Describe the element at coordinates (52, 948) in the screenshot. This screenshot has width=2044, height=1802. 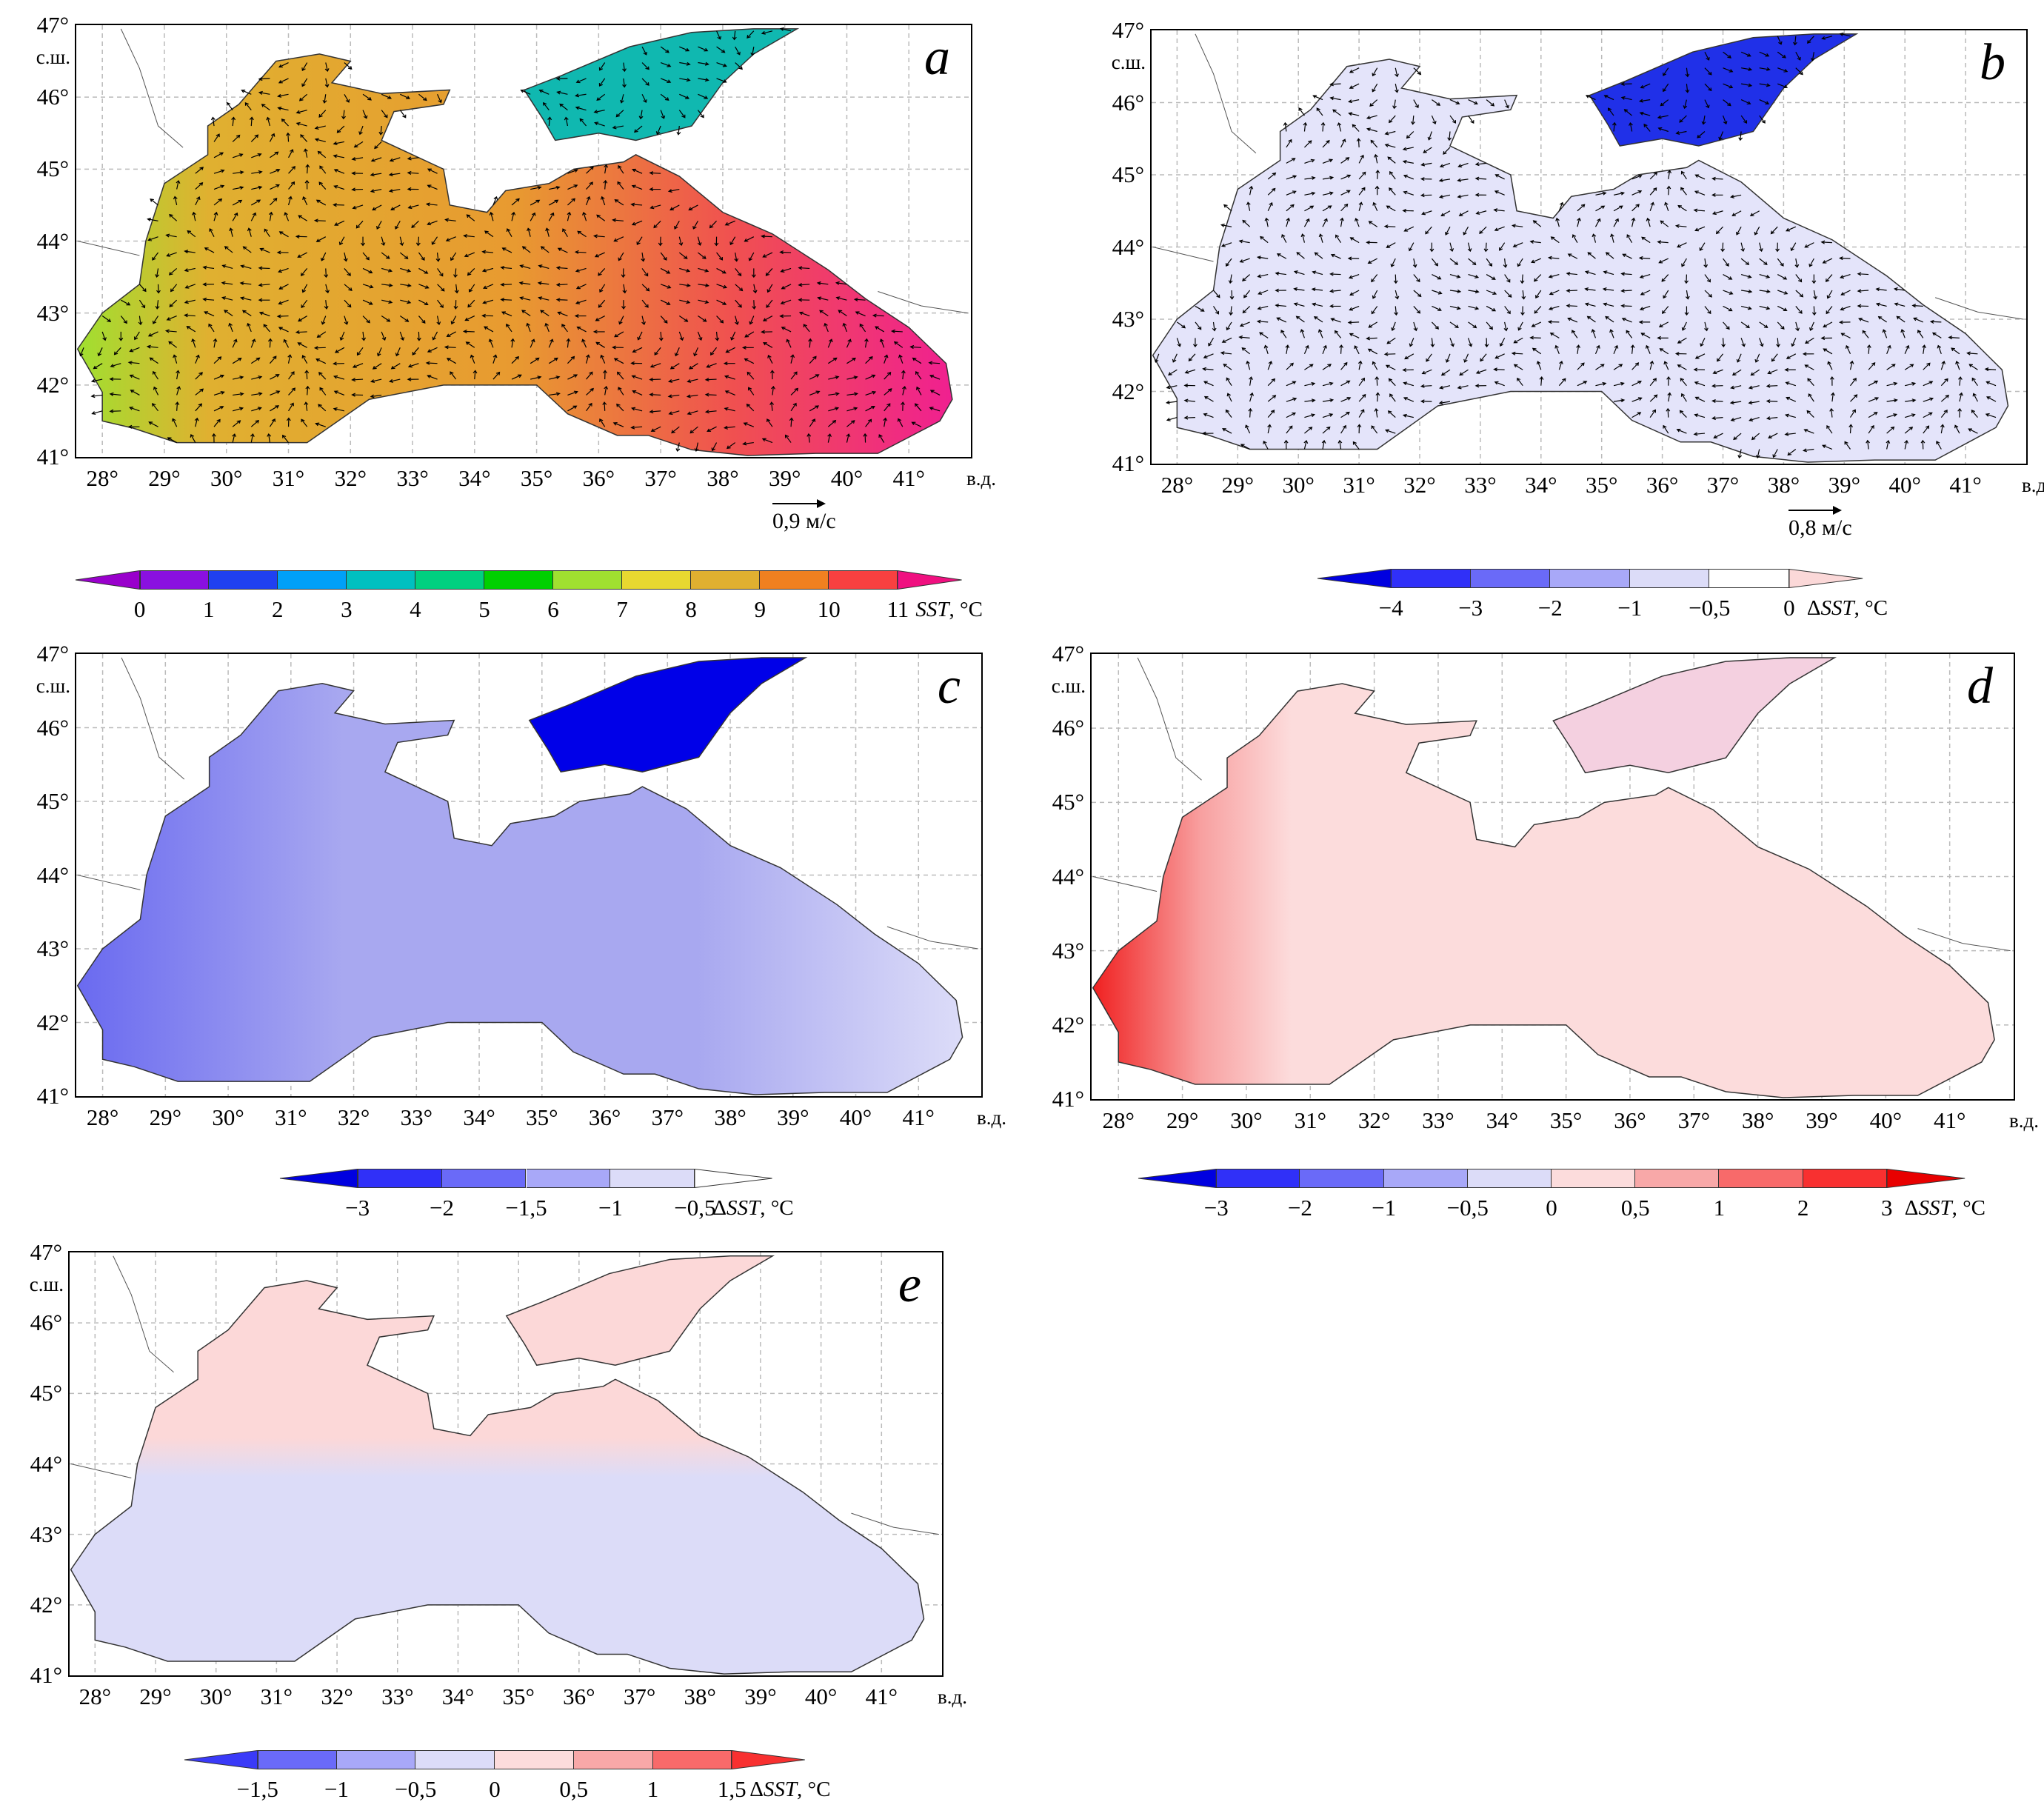
I see `lat-tick-label: 43°` at that location.